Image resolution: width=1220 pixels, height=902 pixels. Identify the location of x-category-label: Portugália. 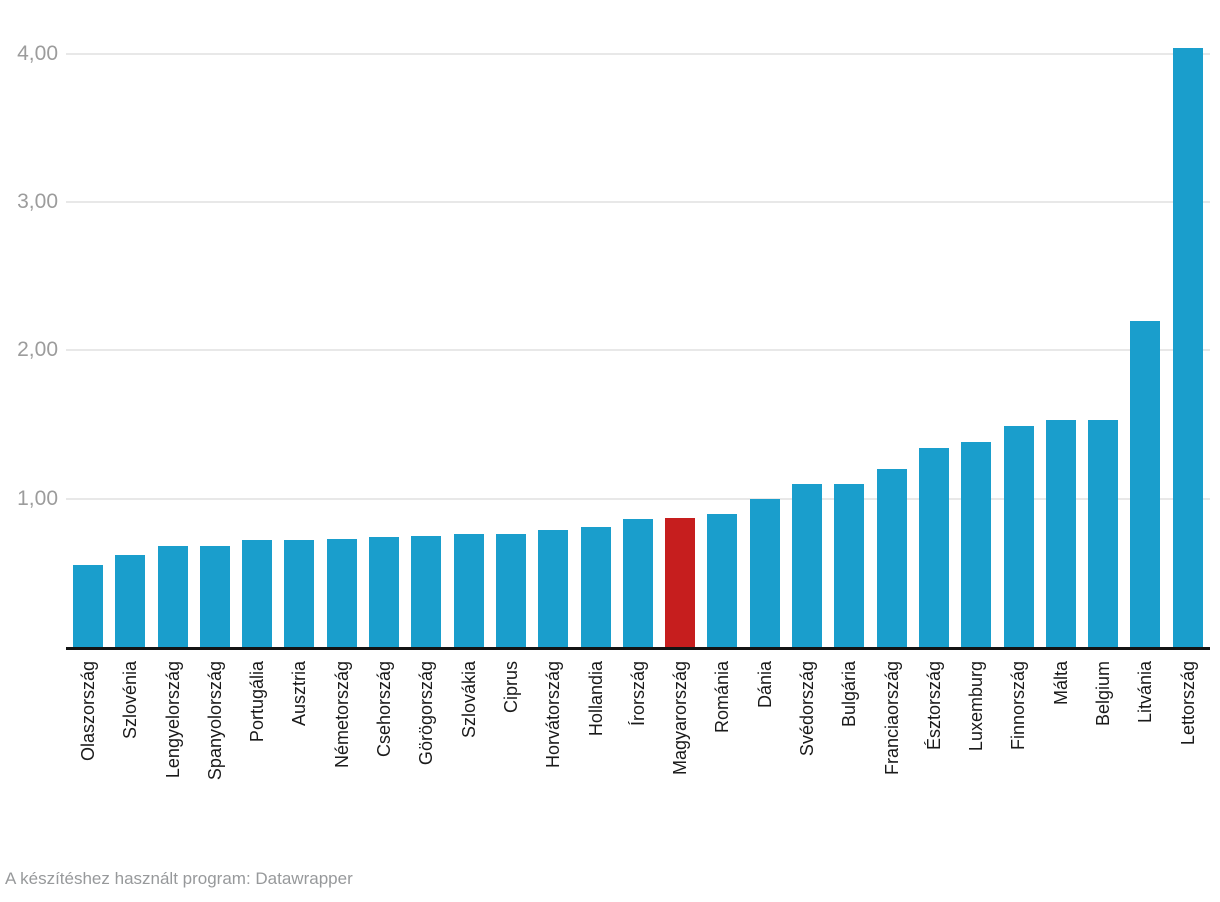
(257, 702).